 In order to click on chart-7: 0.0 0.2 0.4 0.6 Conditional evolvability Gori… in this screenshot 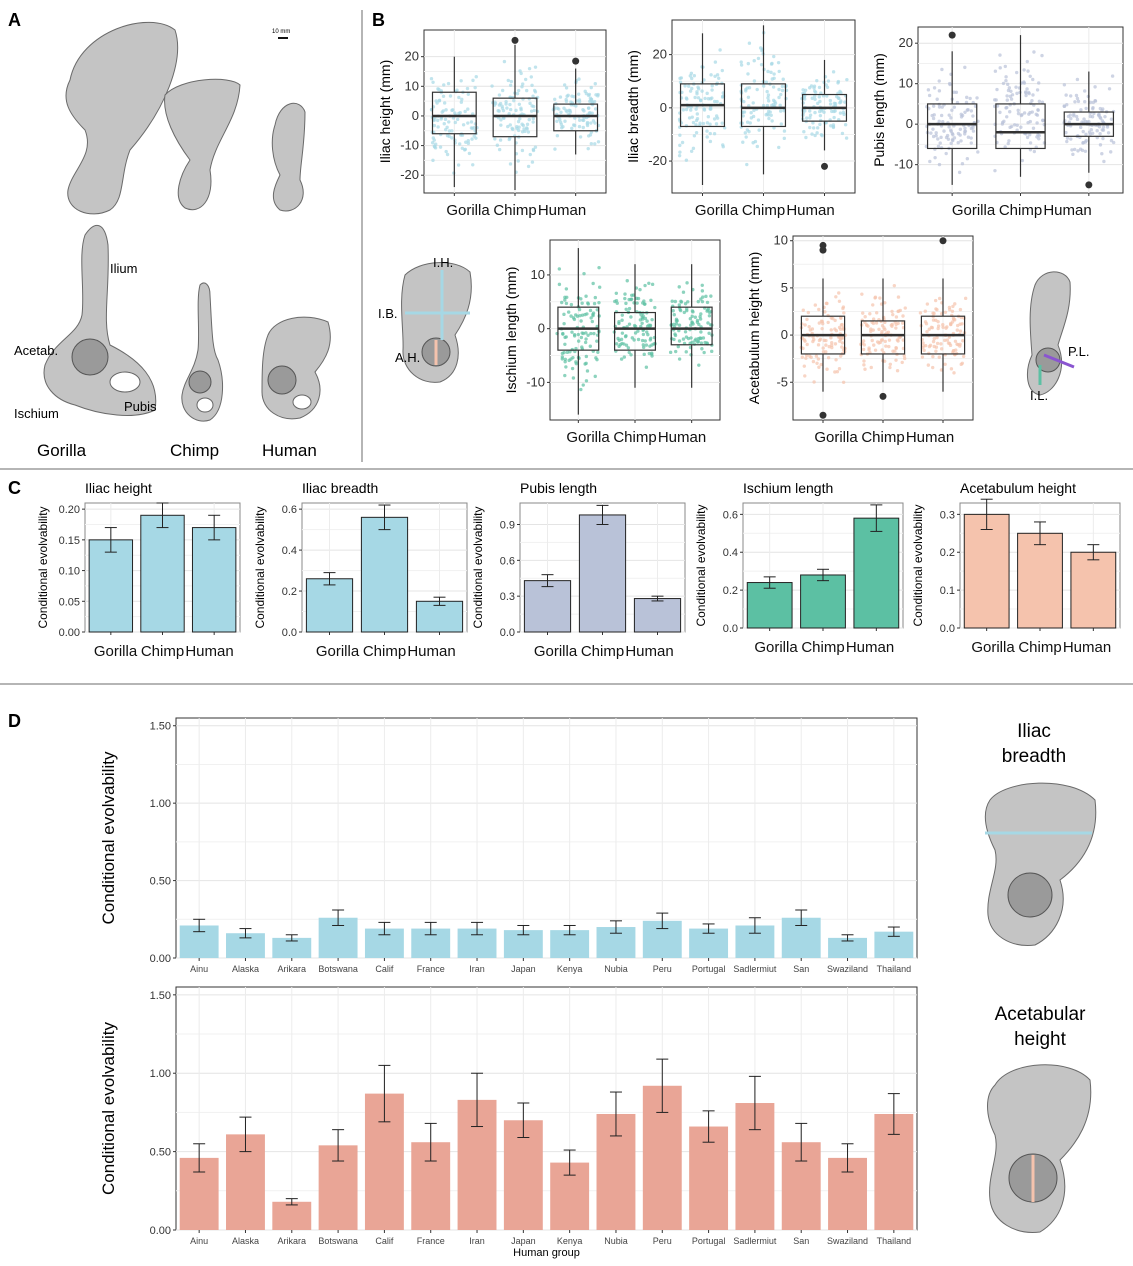, I will do `click(360, 570)`.